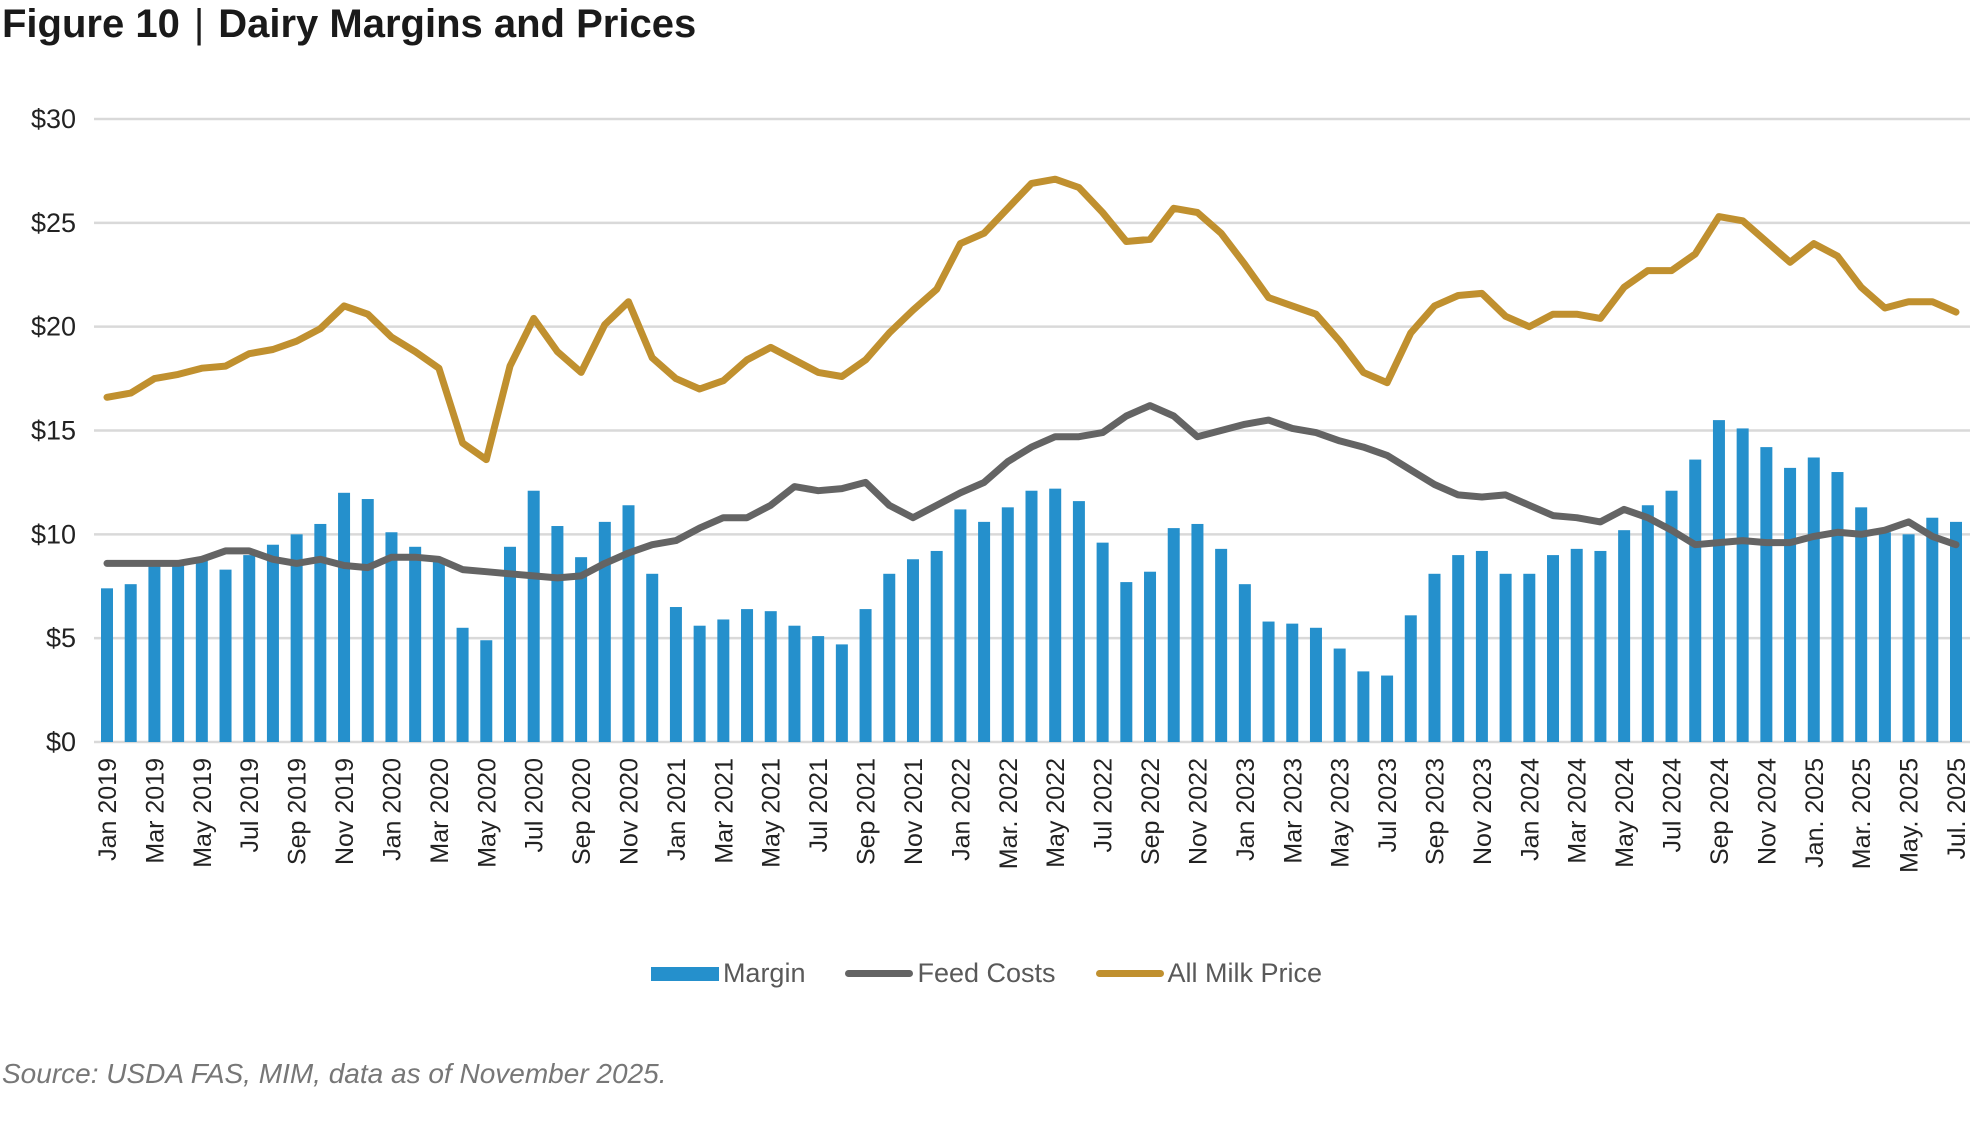  What do you see at coordinates (867, 811) in the screenshot?
I see `x-tick-label: Sep 2021` at bounding box center [867, 811].